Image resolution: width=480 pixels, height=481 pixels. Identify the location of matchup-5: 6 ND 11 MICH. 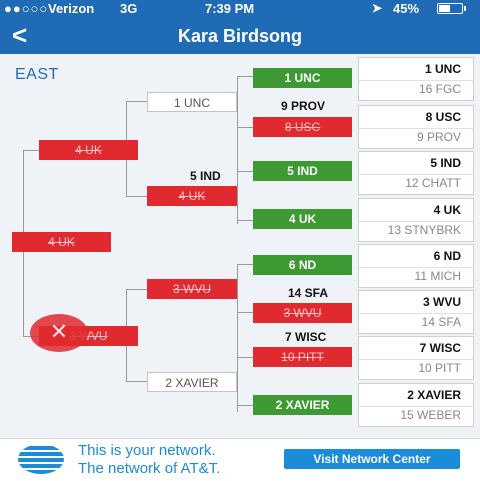
(416, 266).